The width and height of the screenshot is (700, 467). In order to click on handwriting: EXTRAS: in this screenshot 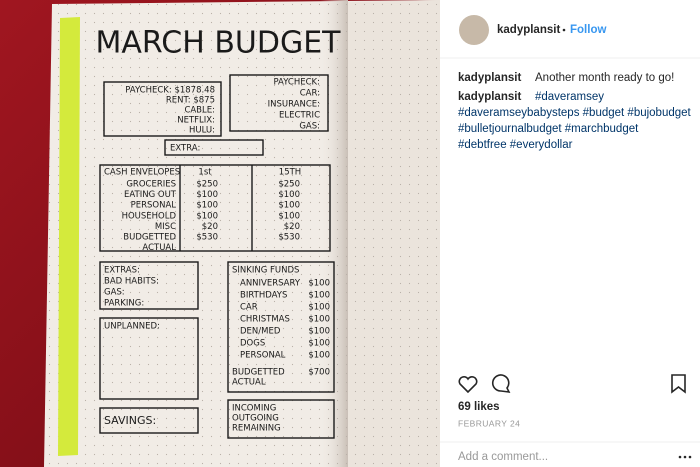, I will do `click(122, 271)`.